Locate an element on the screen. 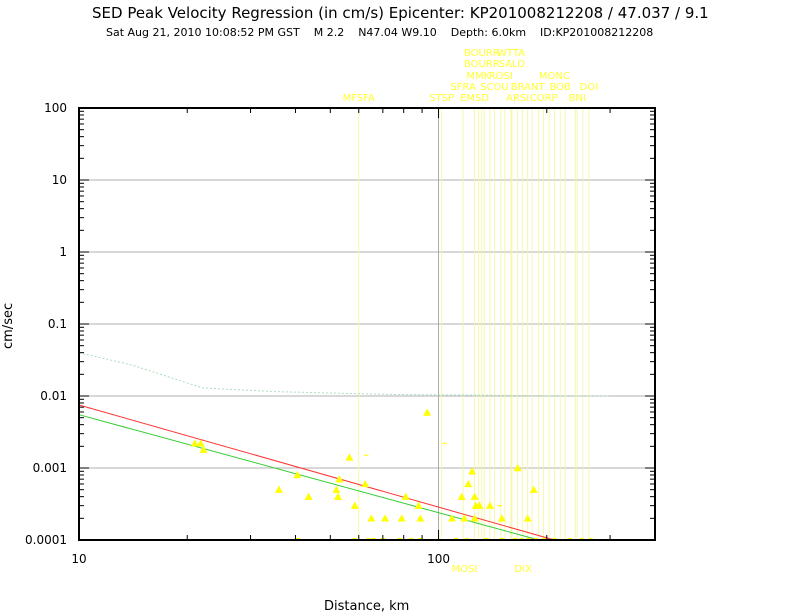 This screenshot has width=792, height=612. station-label: ARSI is located at coordinates (517, 98).